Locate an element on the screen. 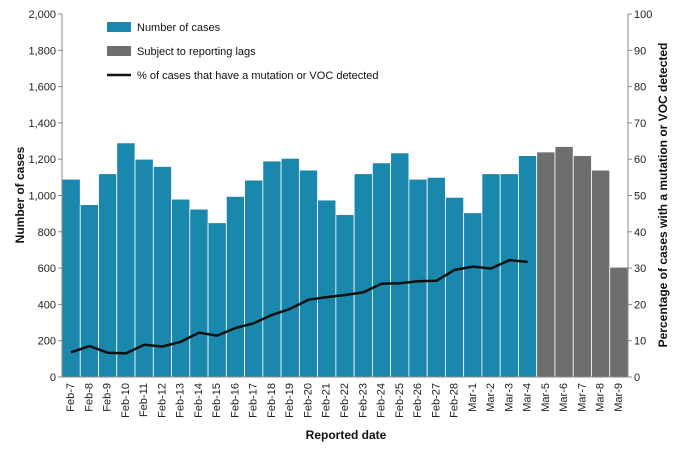  y-tick-label: 1,000 is located at coordinates (42, 197).